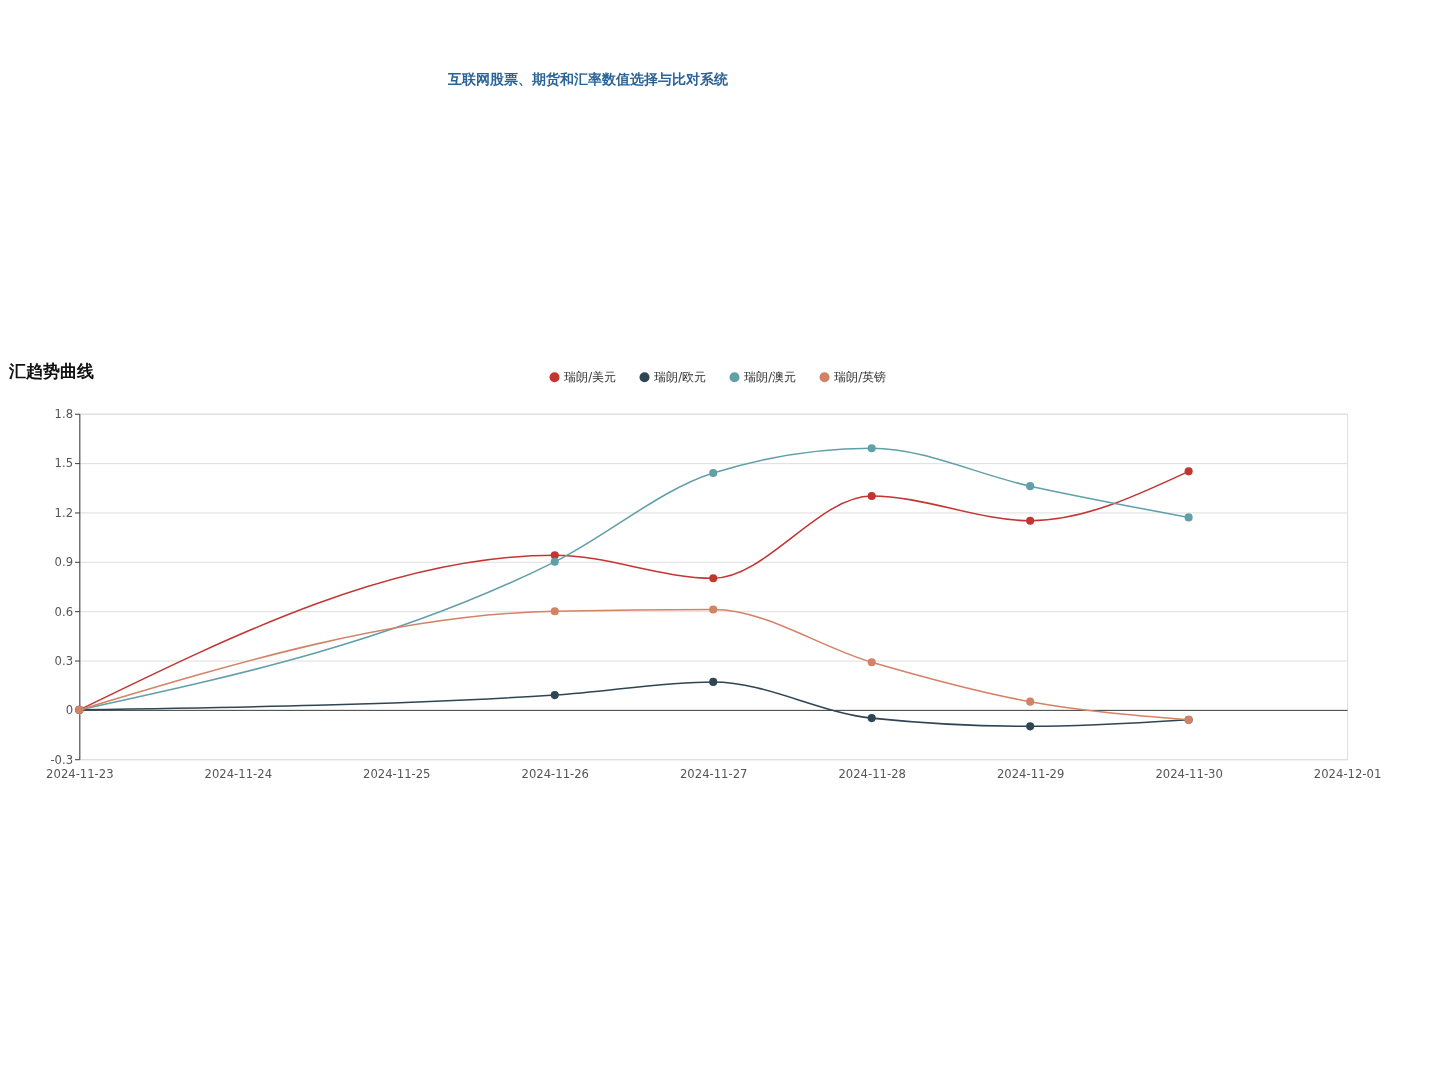 This screenshot has height=1080, width=1440. What do you see at coordinates (238, 774) in the screenshot?
I see `x-tick-label: 2024-11-24` at bounding box center [238, 774].